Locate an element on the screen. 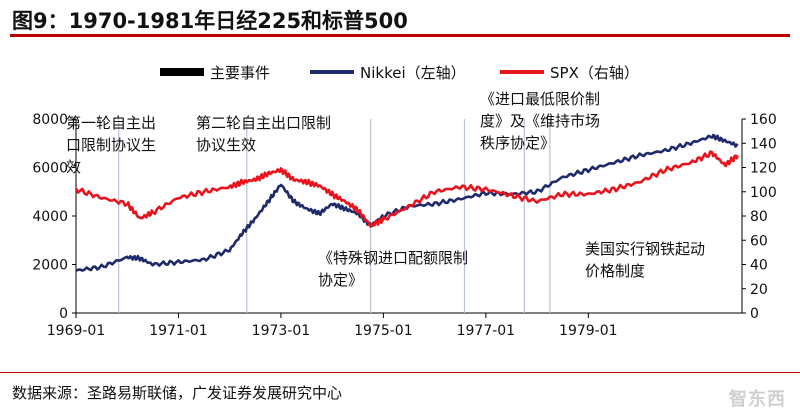  y-right-tick-label: 20 is located at coordinates (759, 290).